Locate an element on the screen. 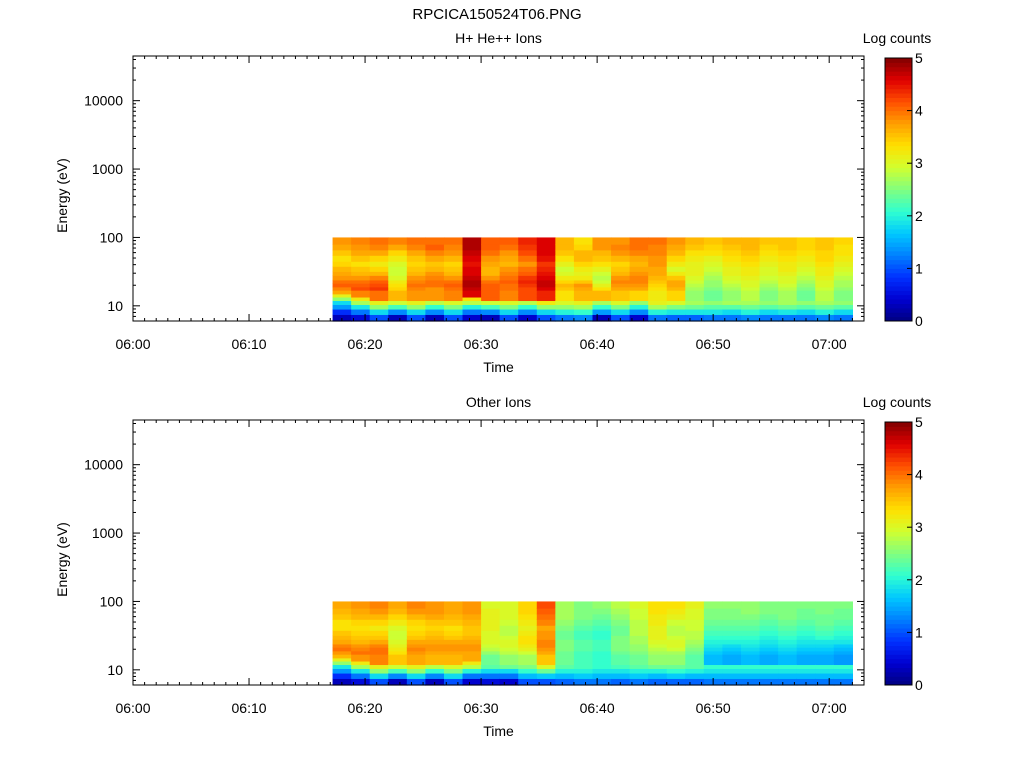  colorbar: 0 1 2 3 4 5 Log counts is located at coordinates (897, 179).